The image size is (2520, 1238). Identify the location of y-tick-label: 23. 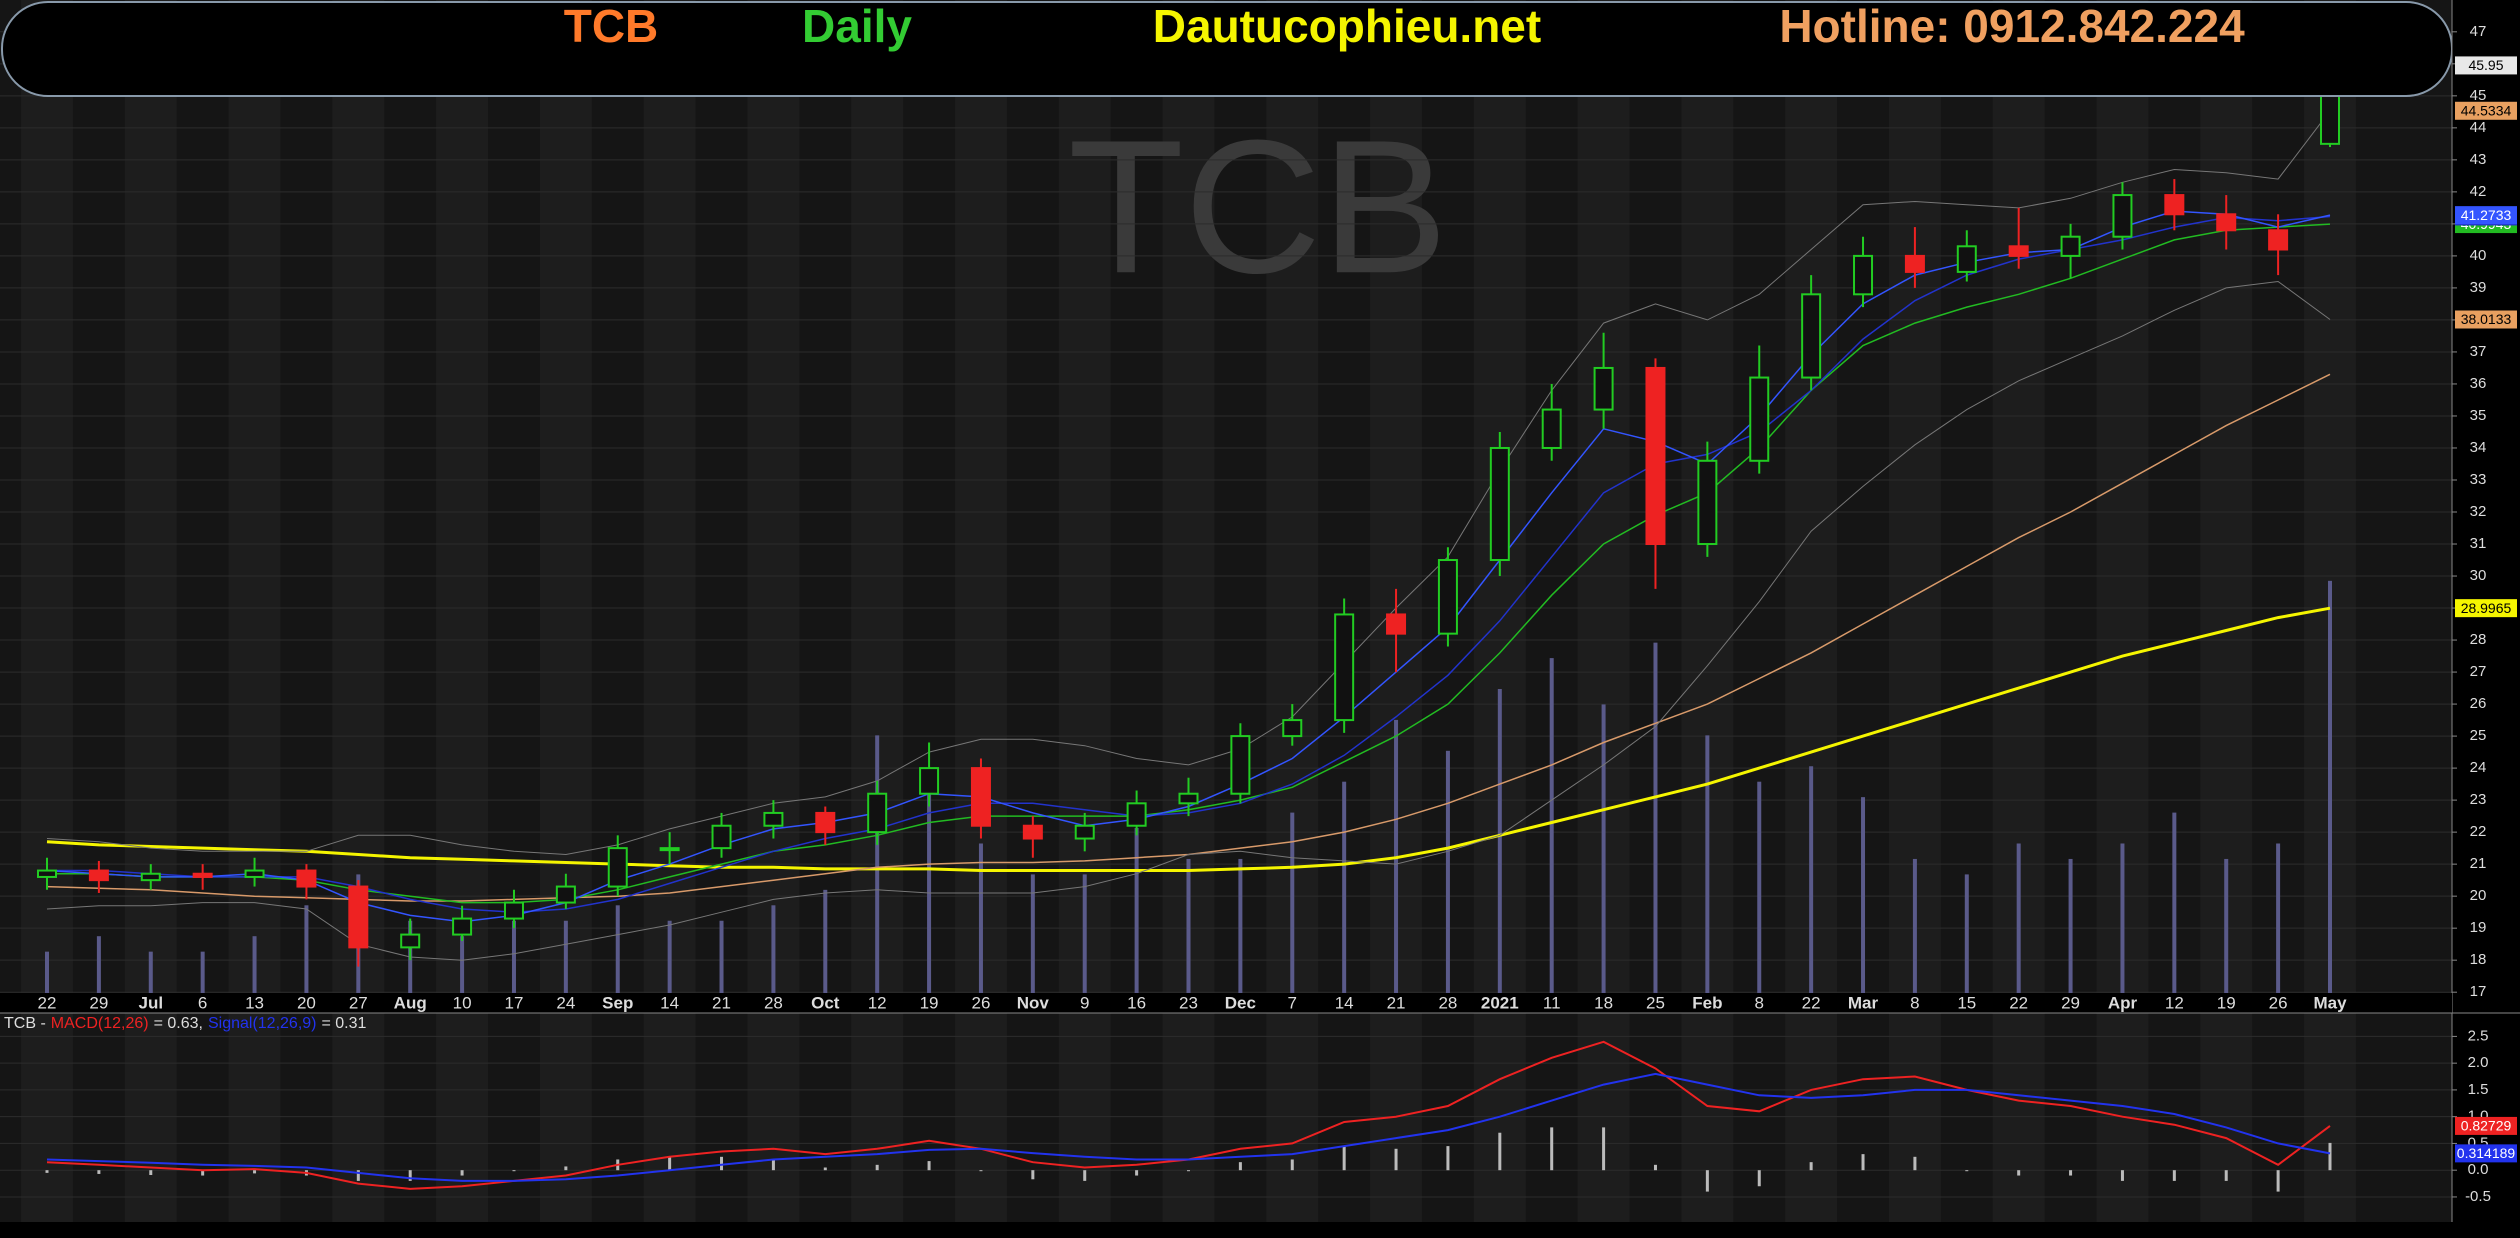
(2478, 799).